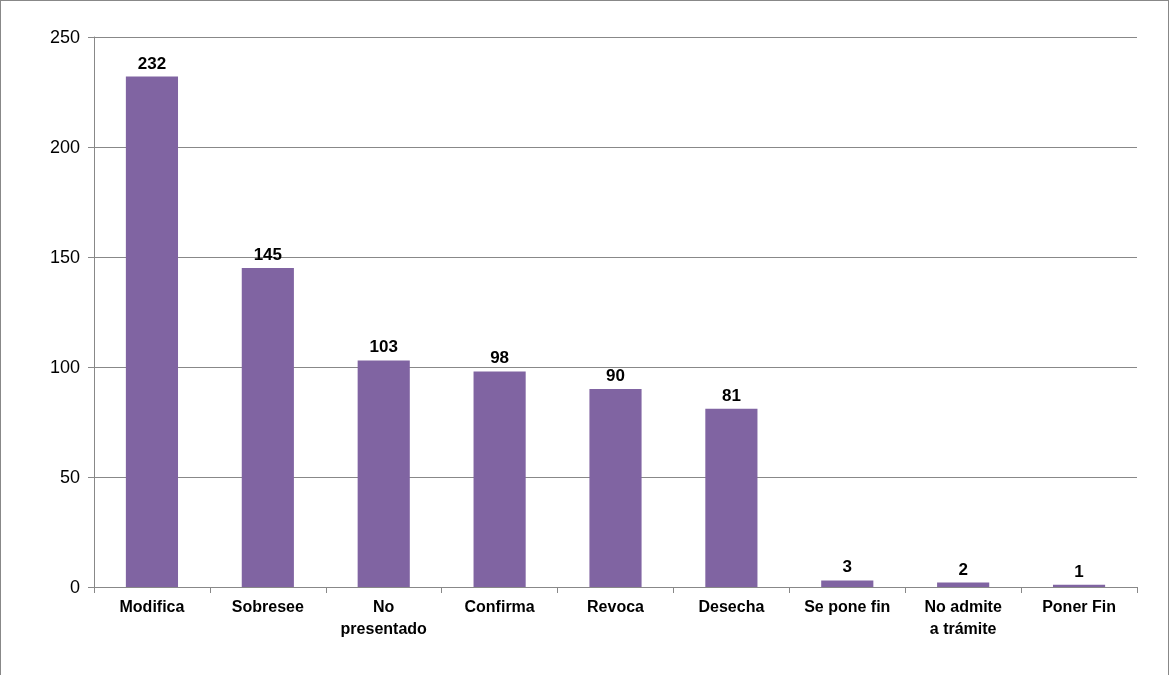 The width and height of the screenshot is (1169, 675). I want to click on x-tick-label: No presentado, so click(384, 617).